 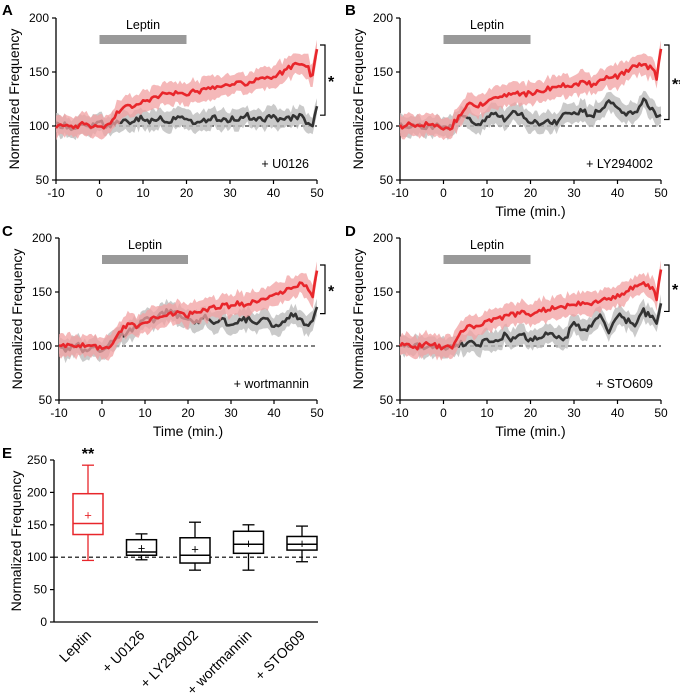 I want to click on category-label: + U0126, so click(x=123, y=651).